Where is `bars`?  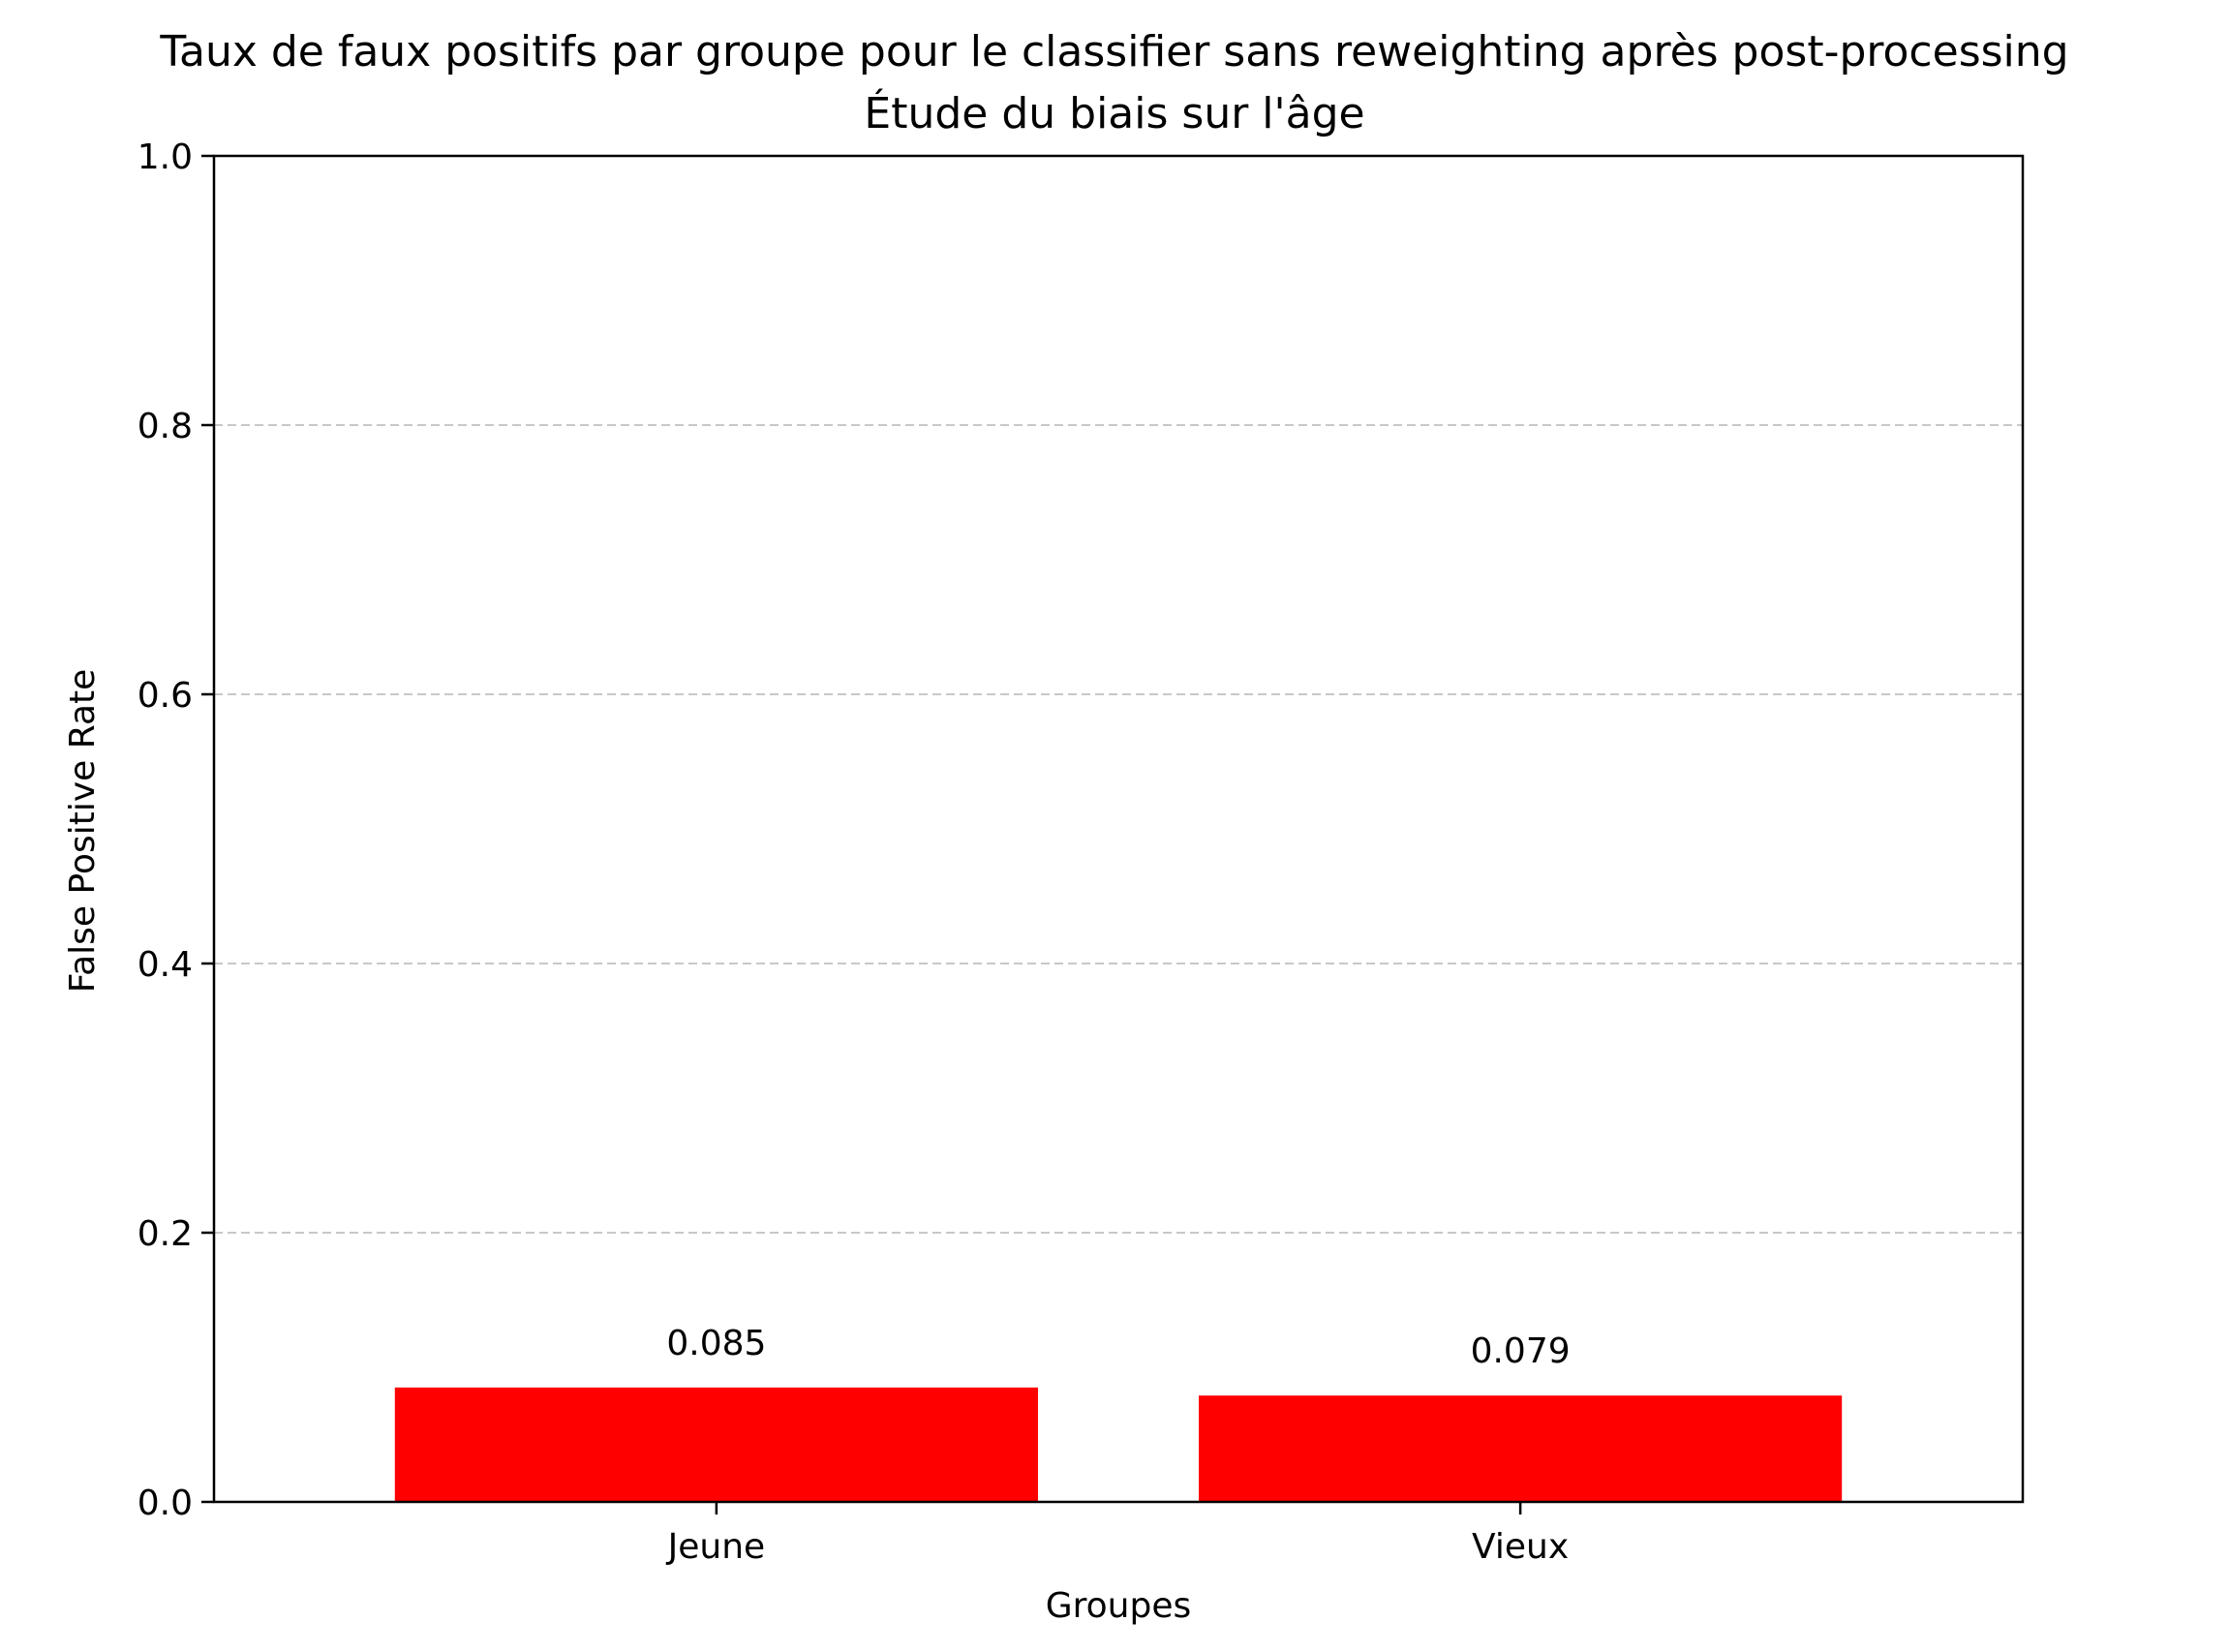 bars is located at coordinates (1118, 1444).